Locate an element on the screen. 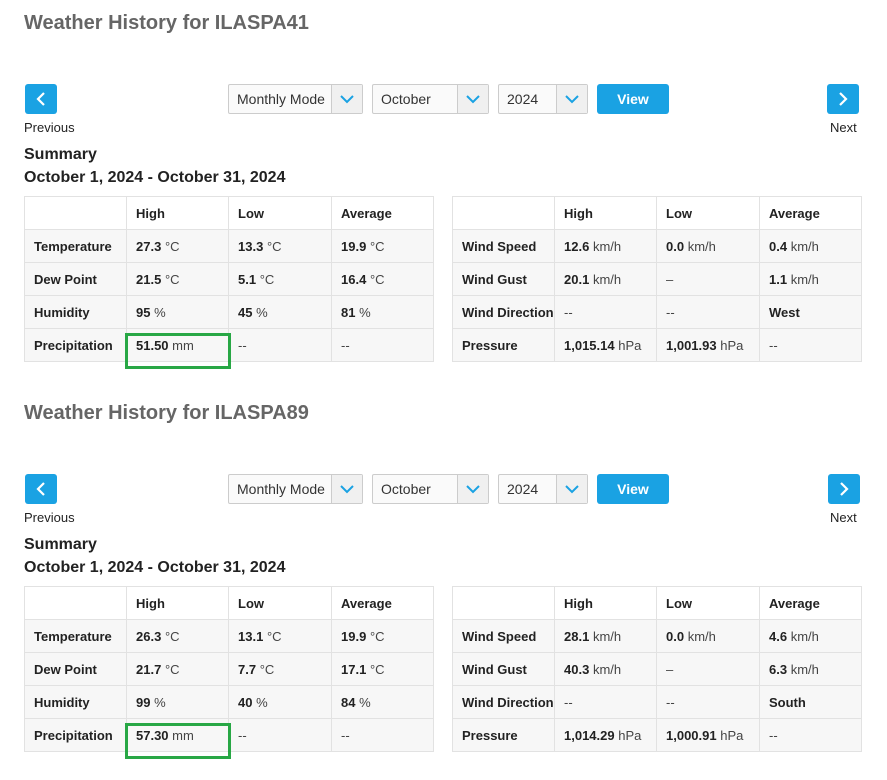 Image resolution: width=887 pixels, height=780 pixels. table-cell: 21.7 °C is located at coordinates (177, 669).